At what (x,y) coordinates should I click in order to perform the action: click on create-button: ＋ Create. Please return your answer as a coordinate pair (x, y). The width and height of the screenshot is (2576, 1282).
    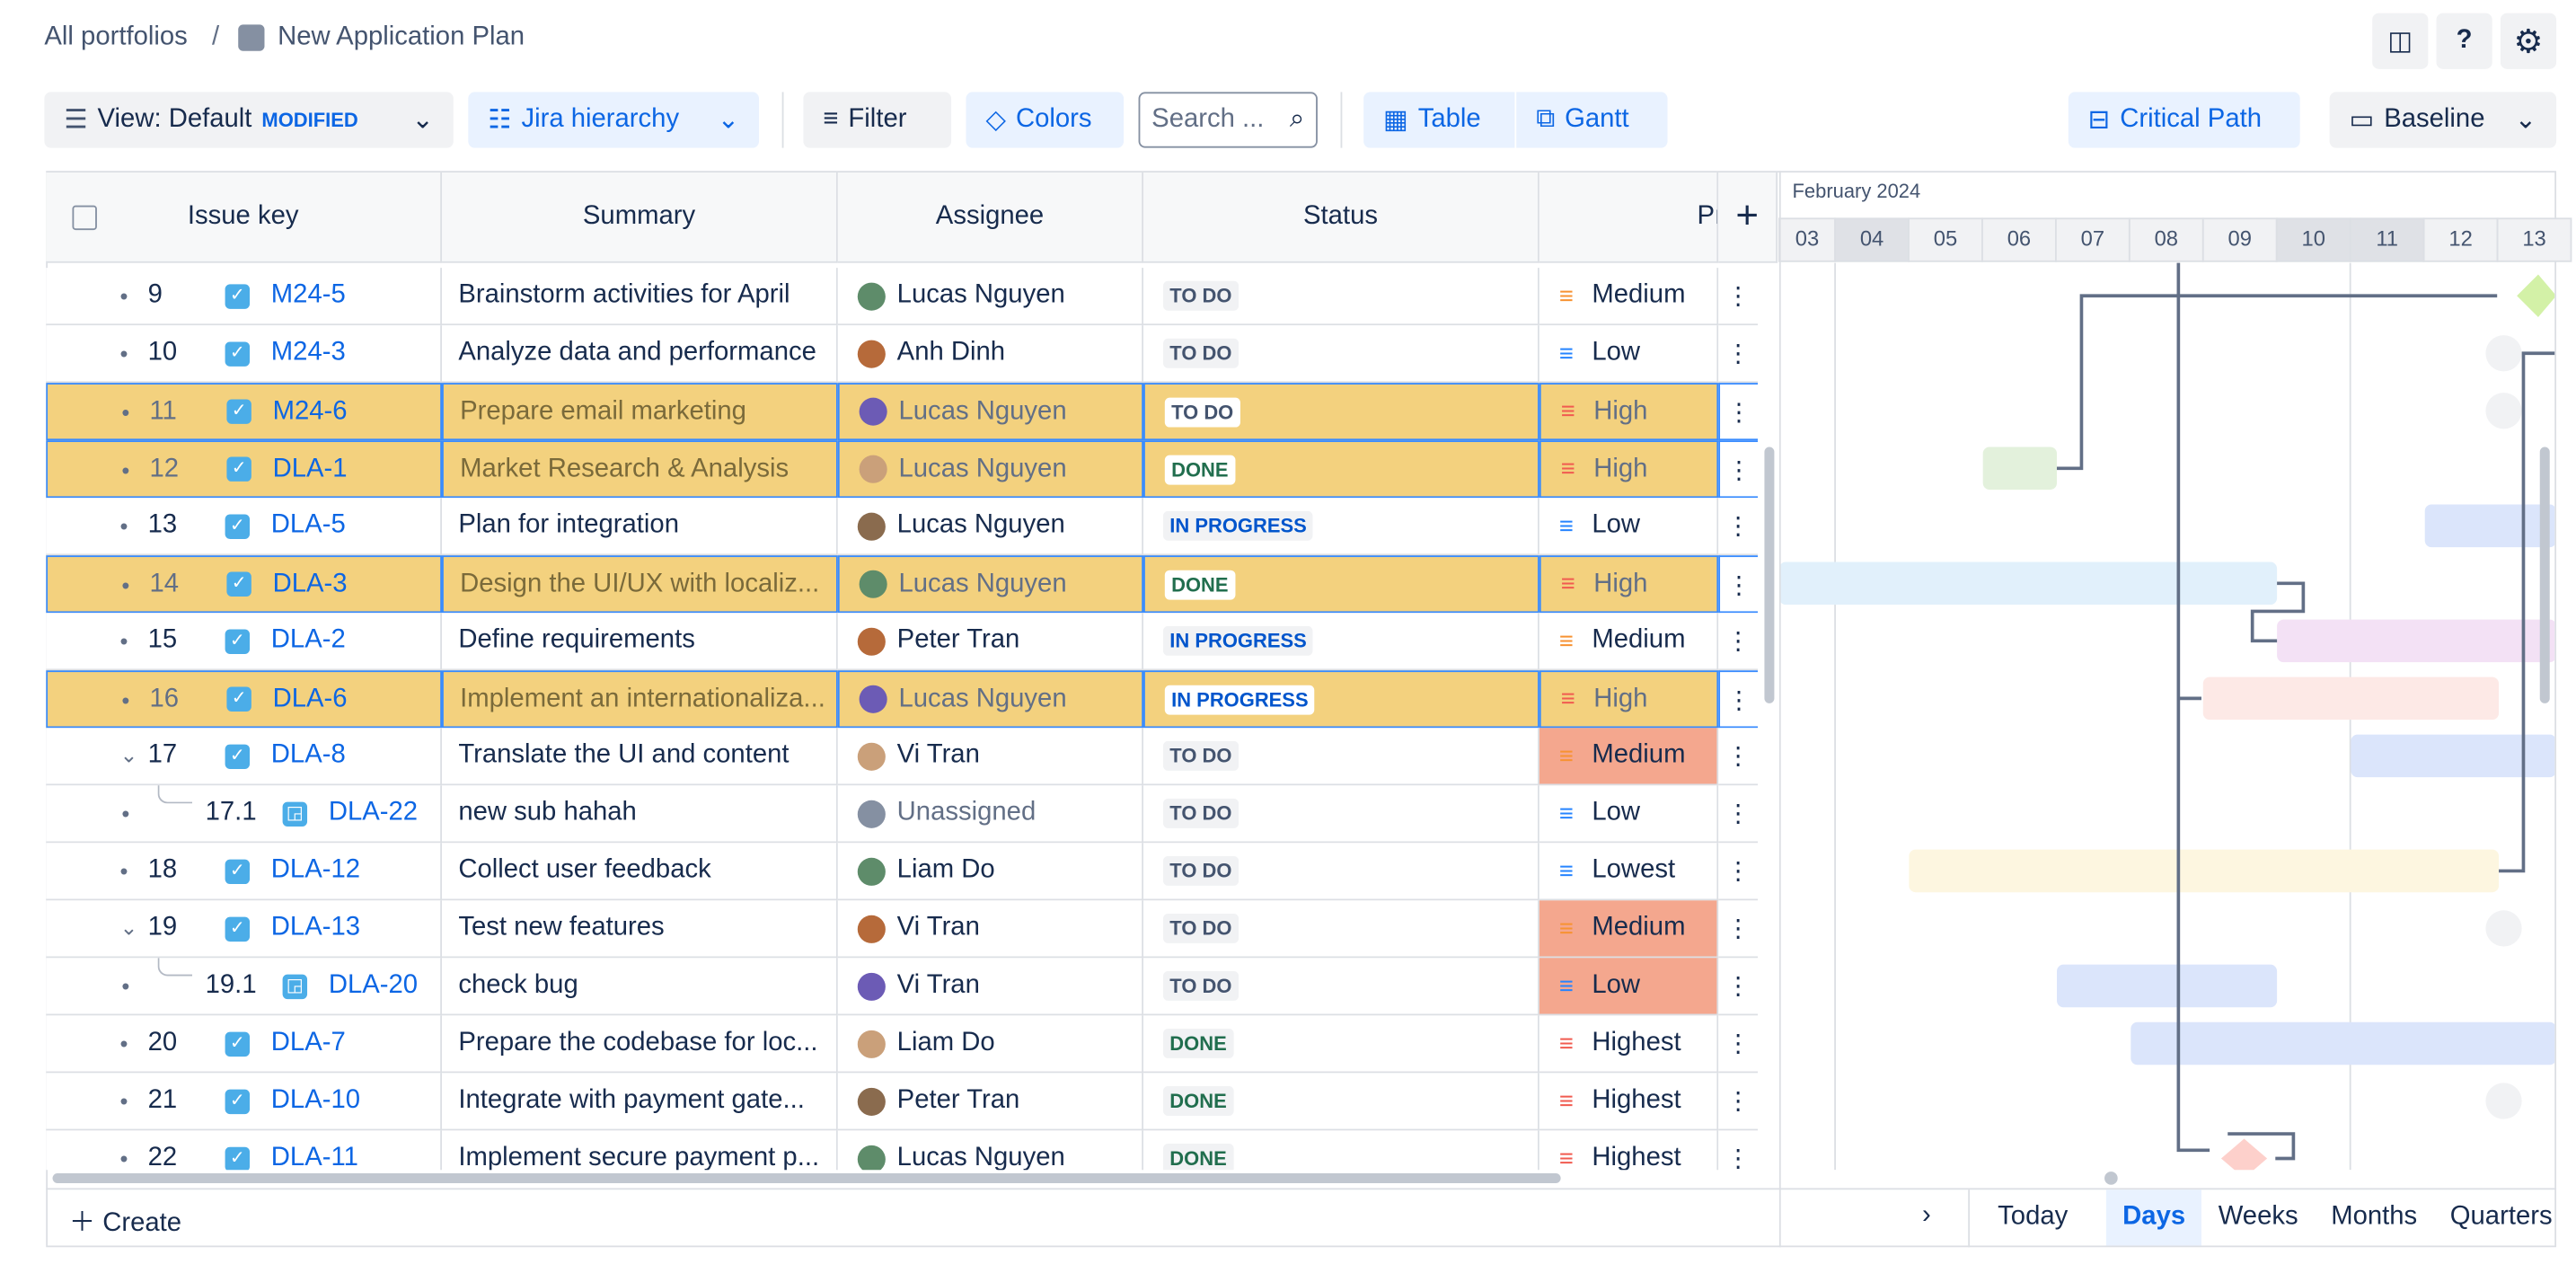
    Looking at the image, I should click on (125, 1219).